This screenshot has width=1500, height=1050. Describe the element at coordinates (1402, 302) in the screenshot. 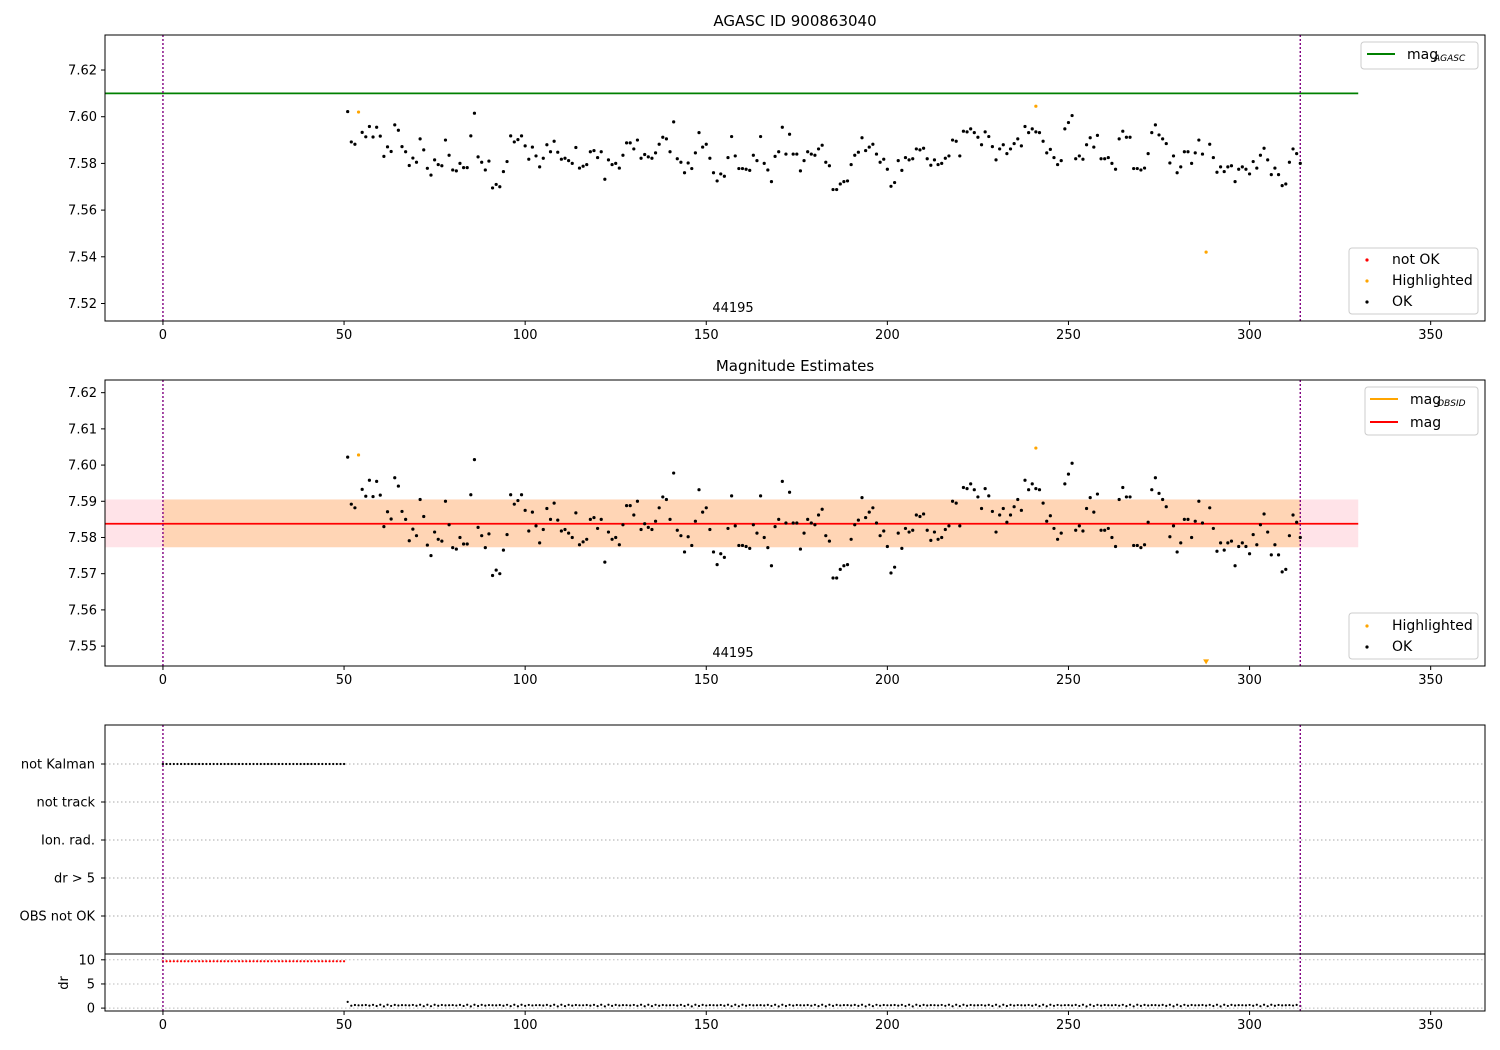

I see `legend-ok: OK` at that location.